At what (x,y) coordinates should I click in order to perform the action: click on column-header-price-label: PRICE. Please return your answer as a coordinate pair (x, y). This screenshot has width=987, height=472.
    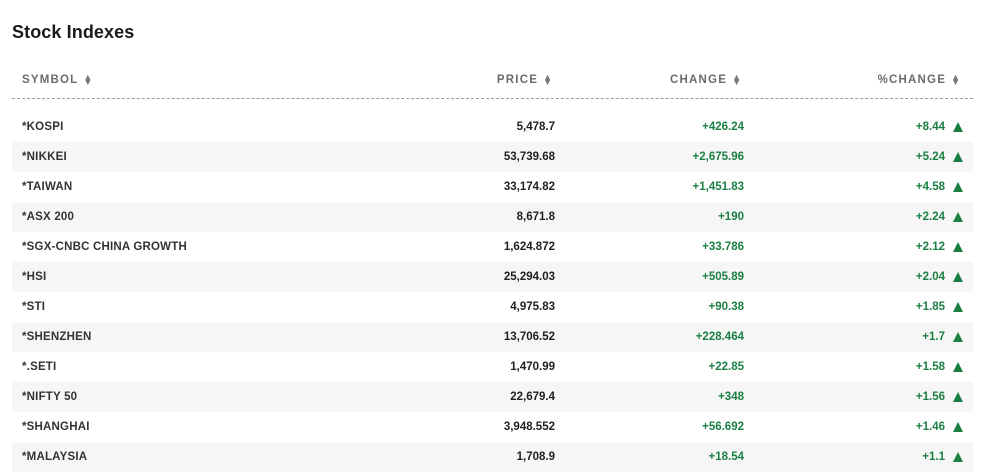
    Looking at the image, I should click on (517, 80).